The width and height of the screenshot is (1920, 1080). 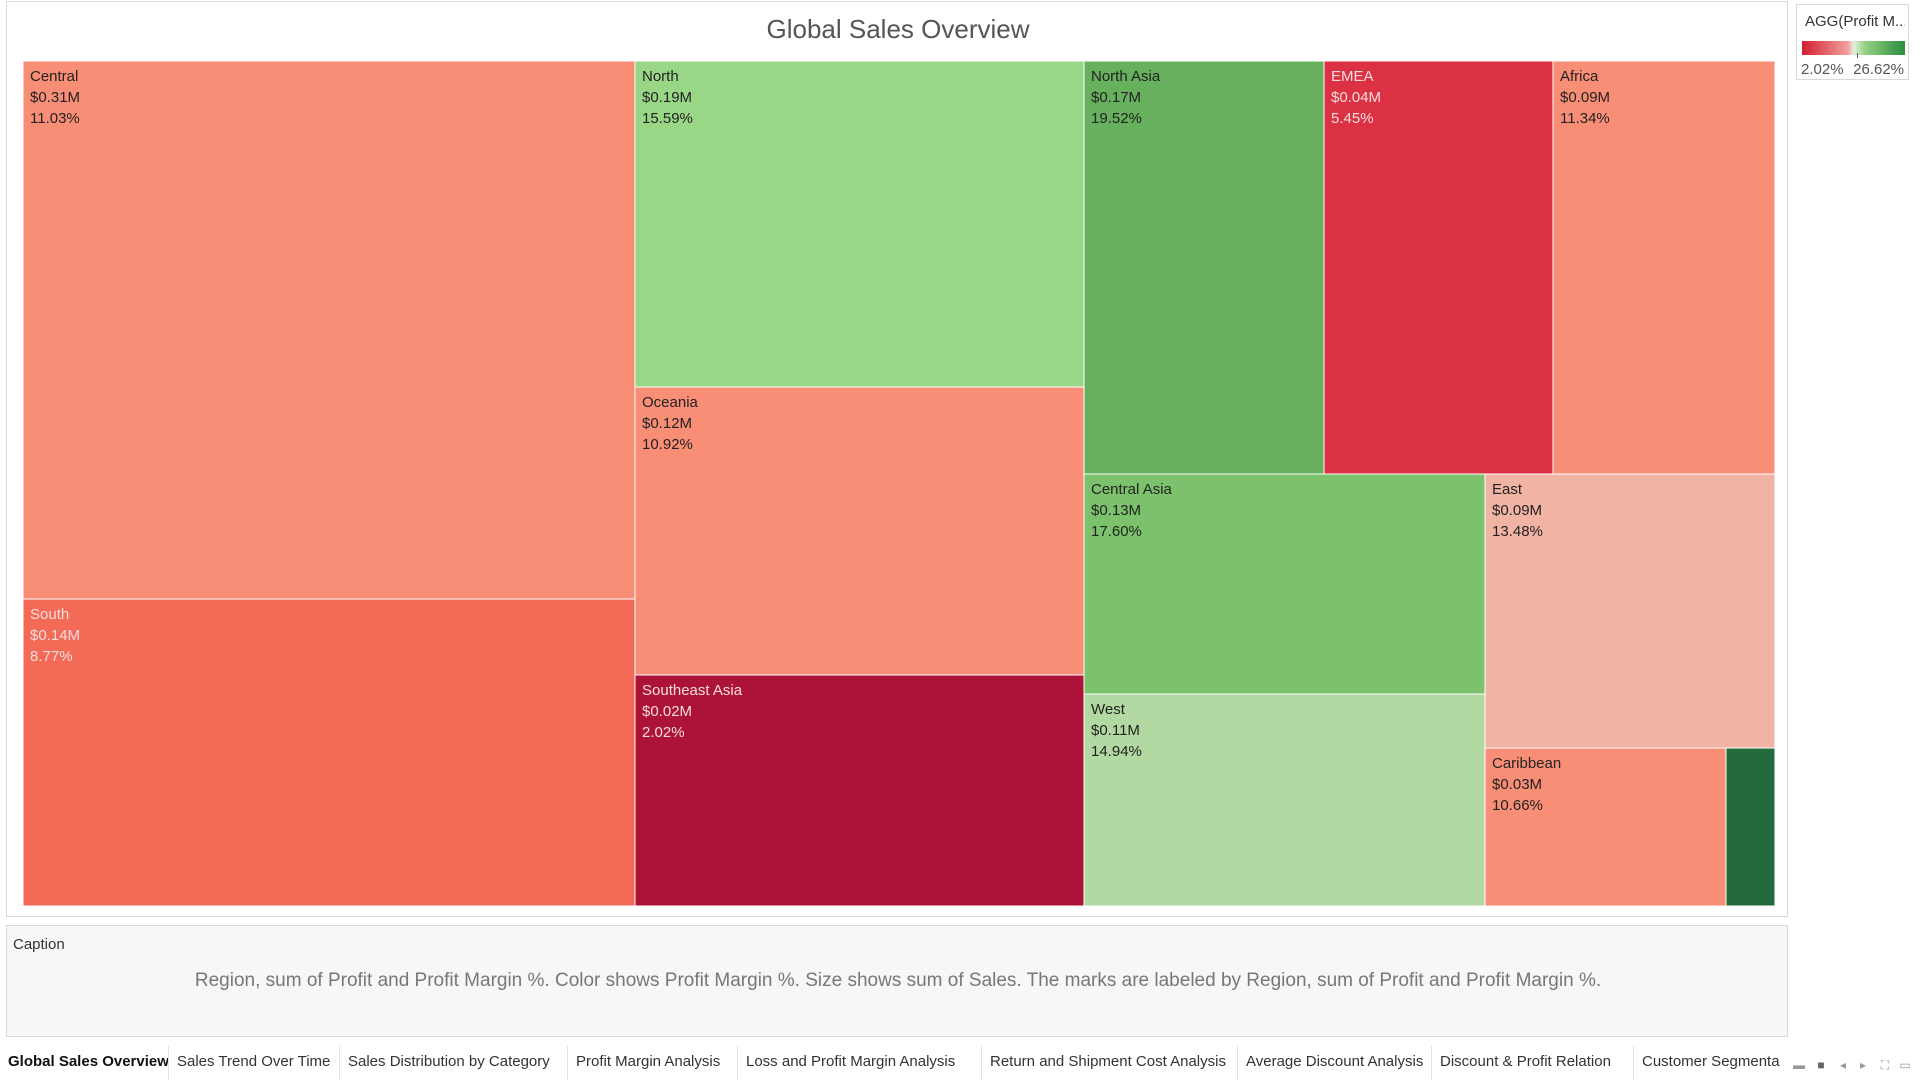 I want to click on tile-region-label: West, so click(x=1108, y=709).